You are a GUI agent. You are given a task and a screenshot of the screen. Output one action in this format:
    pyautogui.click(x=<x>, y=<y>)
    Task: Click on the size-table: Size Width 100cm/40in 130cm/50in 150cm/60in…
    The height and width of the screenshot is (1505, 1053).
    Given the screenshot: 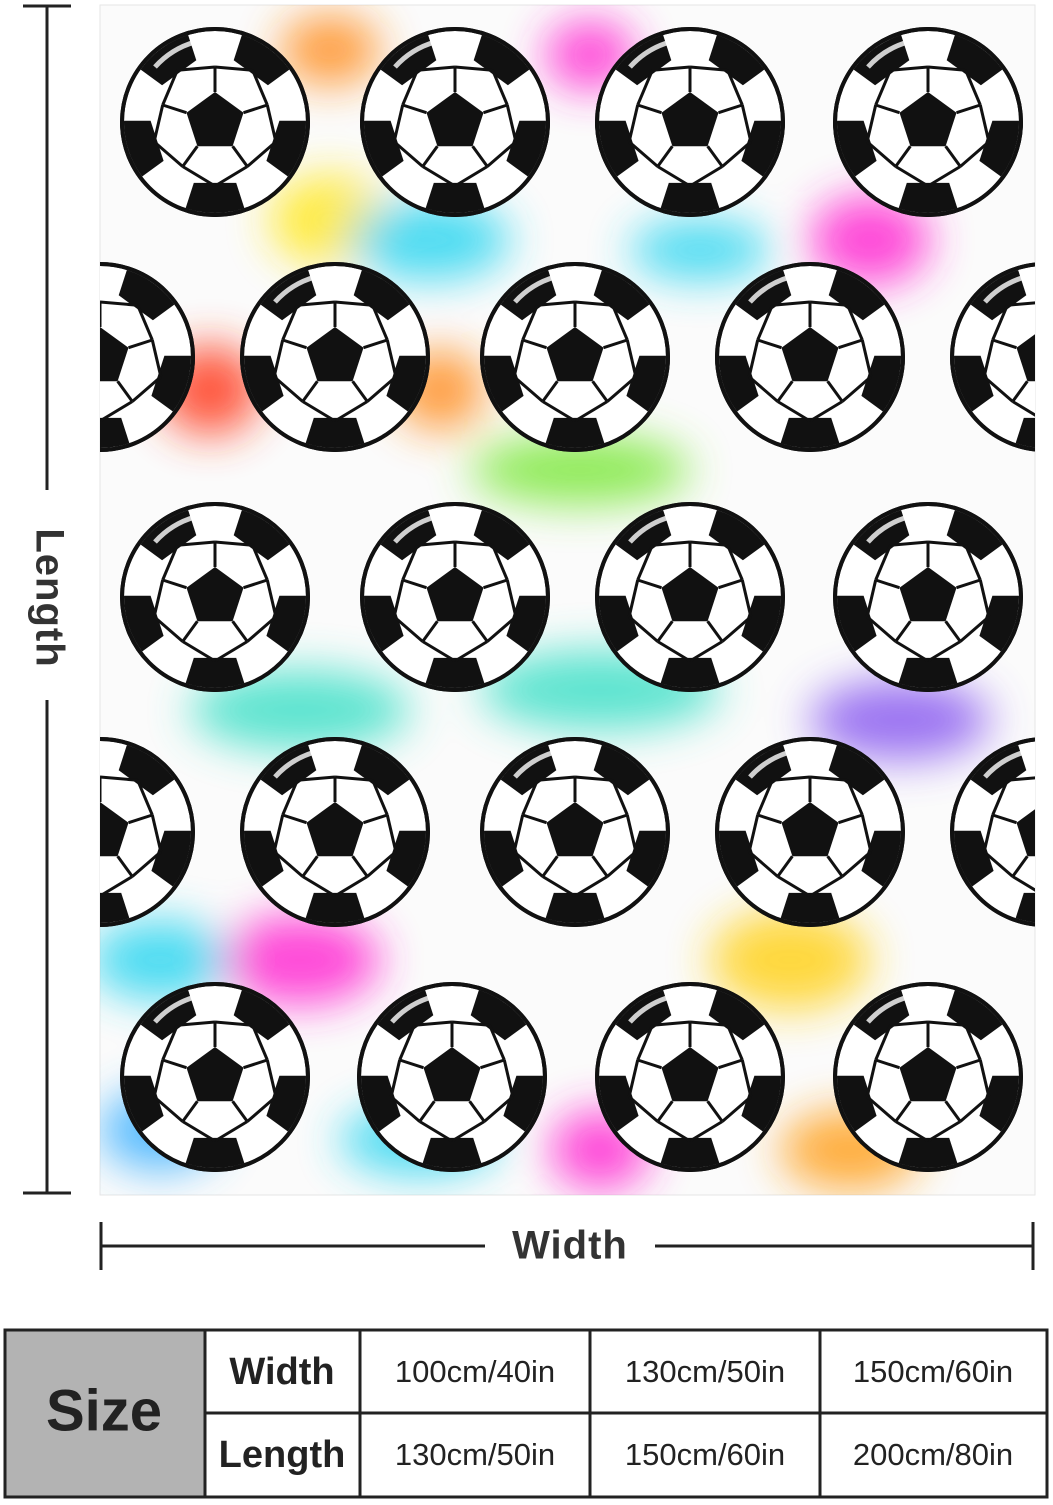 What is the action you would take?
    pyautogui.click(x=526, y=1413)
    